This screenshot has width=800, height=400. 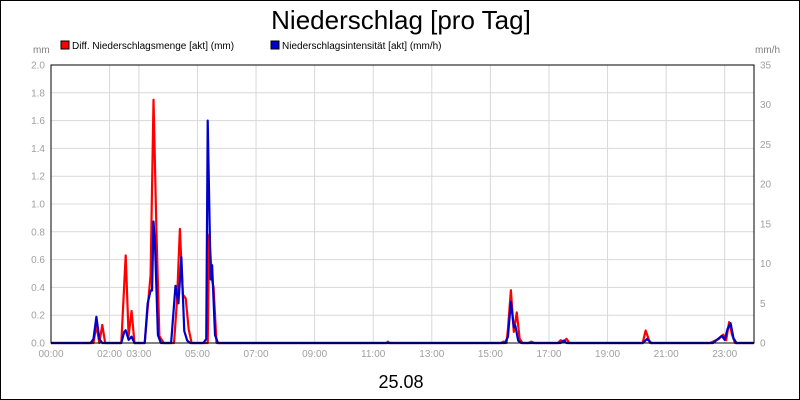 I want to click on legend-label-intensitaet: Niederschlagsintensität [akt] (mm/h), so click(x=362, y=46).